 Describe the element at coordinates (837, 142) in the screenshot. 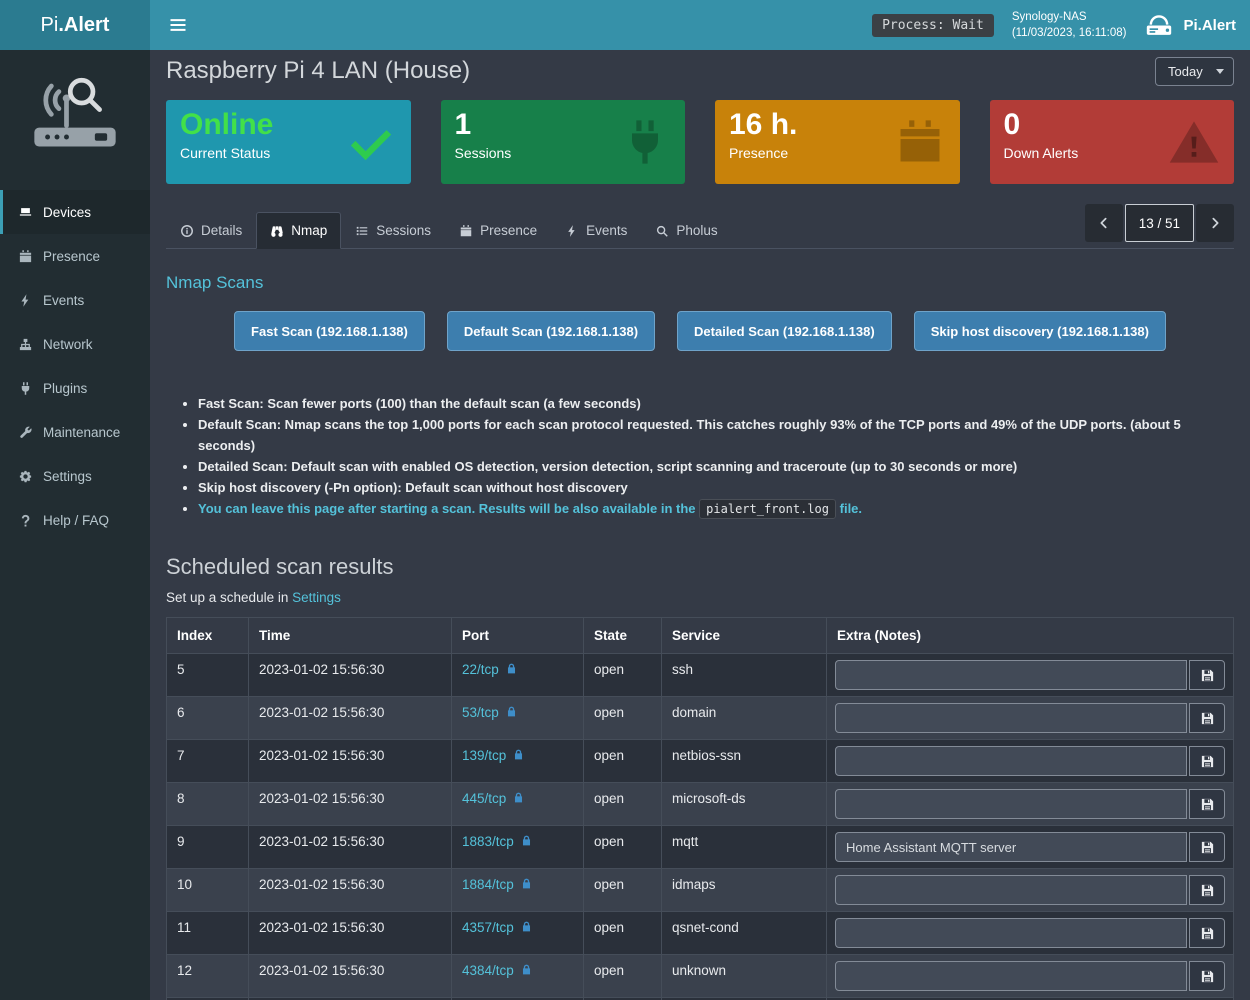

I see `status-card-presence: 16 h. Presence` at that location.